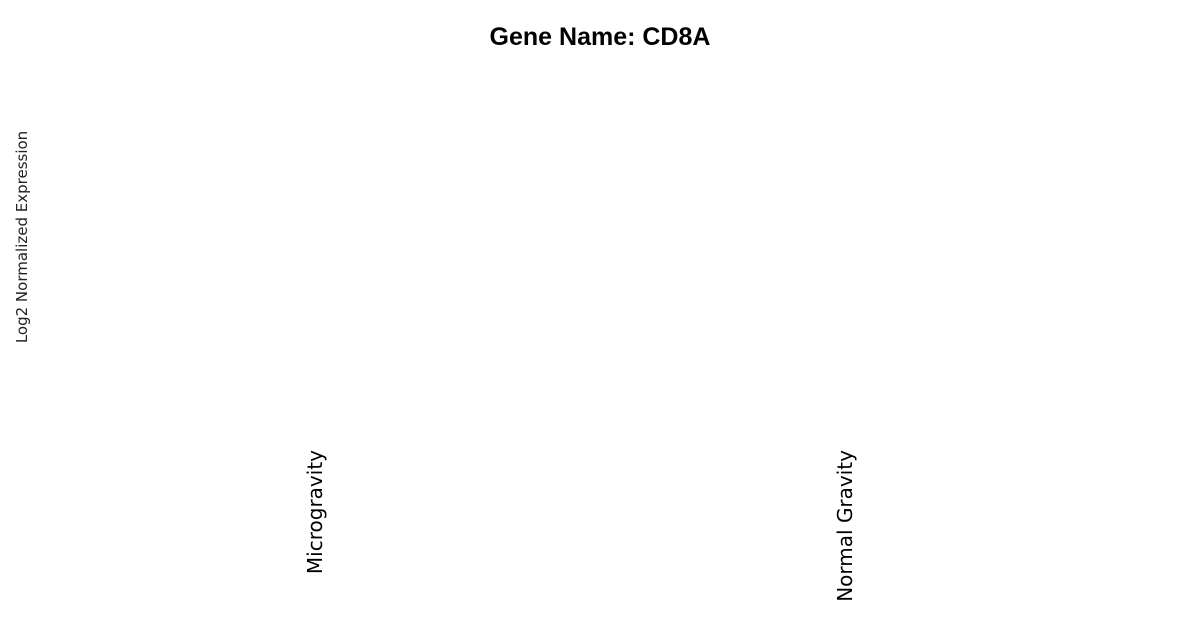 The width and height of the screenshot is (1200, 621). Describe the element at coordinates (845, 526) in the screenshot. I see `x-tick-label: Normal Gravity` at that location.